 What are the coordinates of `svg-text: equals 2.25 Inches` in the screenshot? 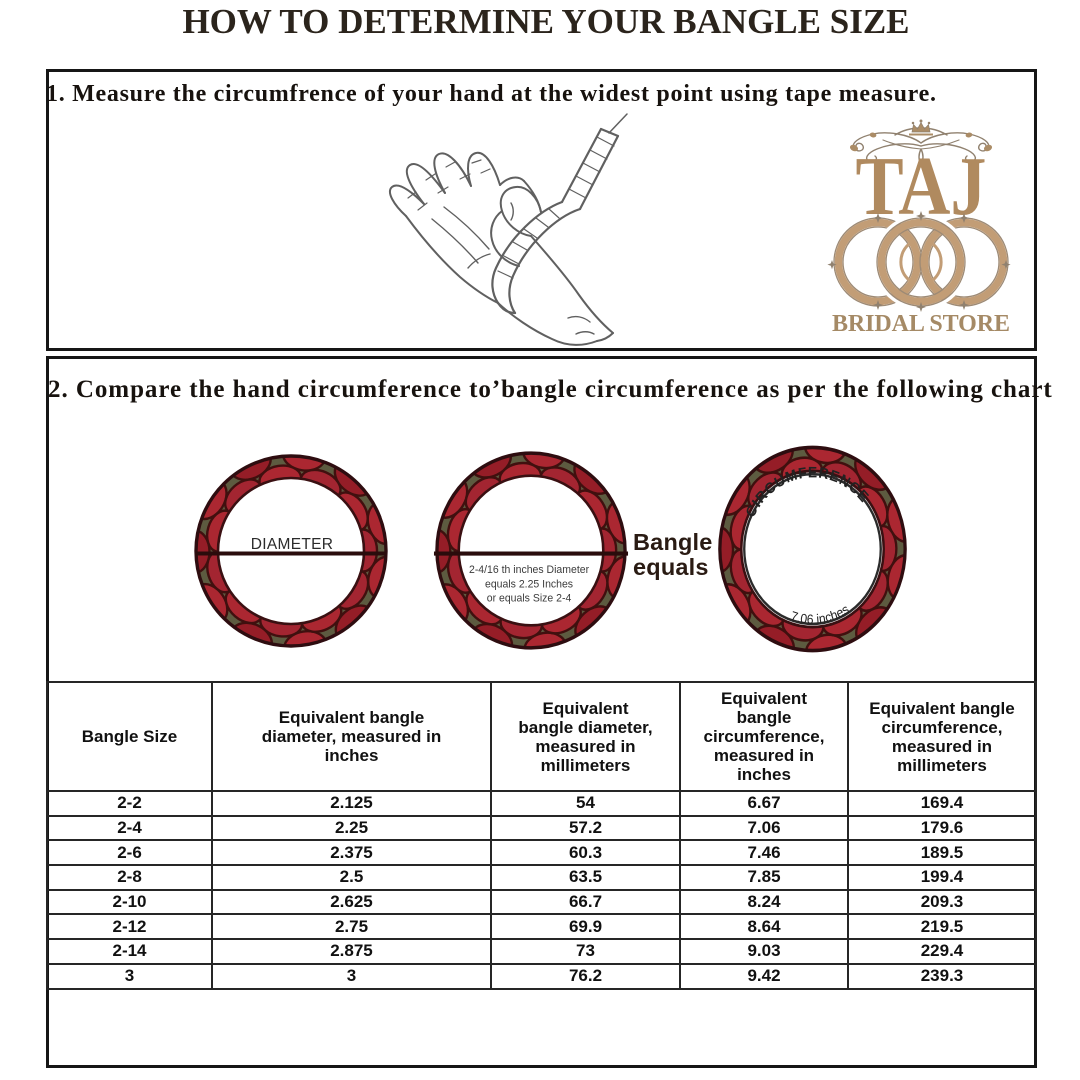 It's located at (529, 584).